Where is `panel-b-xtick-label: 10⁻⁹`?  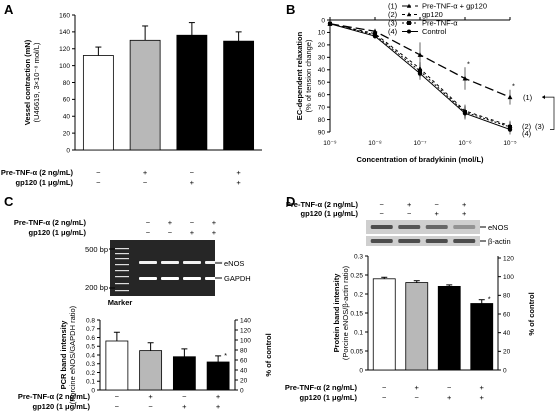 panel-b-xtick-label: 10⁻⁹ is located at coordinates (330, 143).